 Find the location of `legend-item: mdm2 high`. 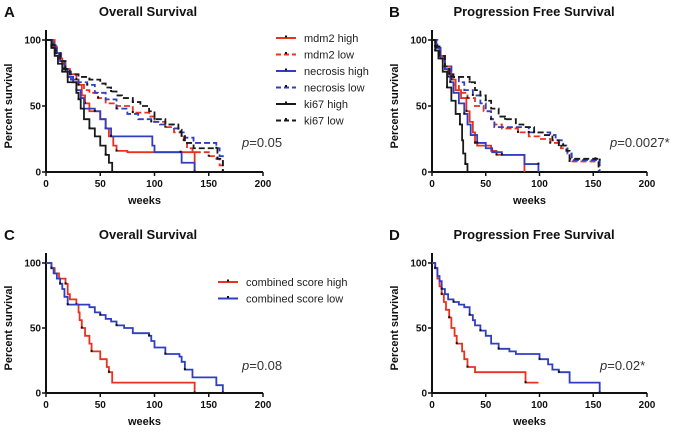

legend-item: mdm2 high is located at coordinates (317, 39).